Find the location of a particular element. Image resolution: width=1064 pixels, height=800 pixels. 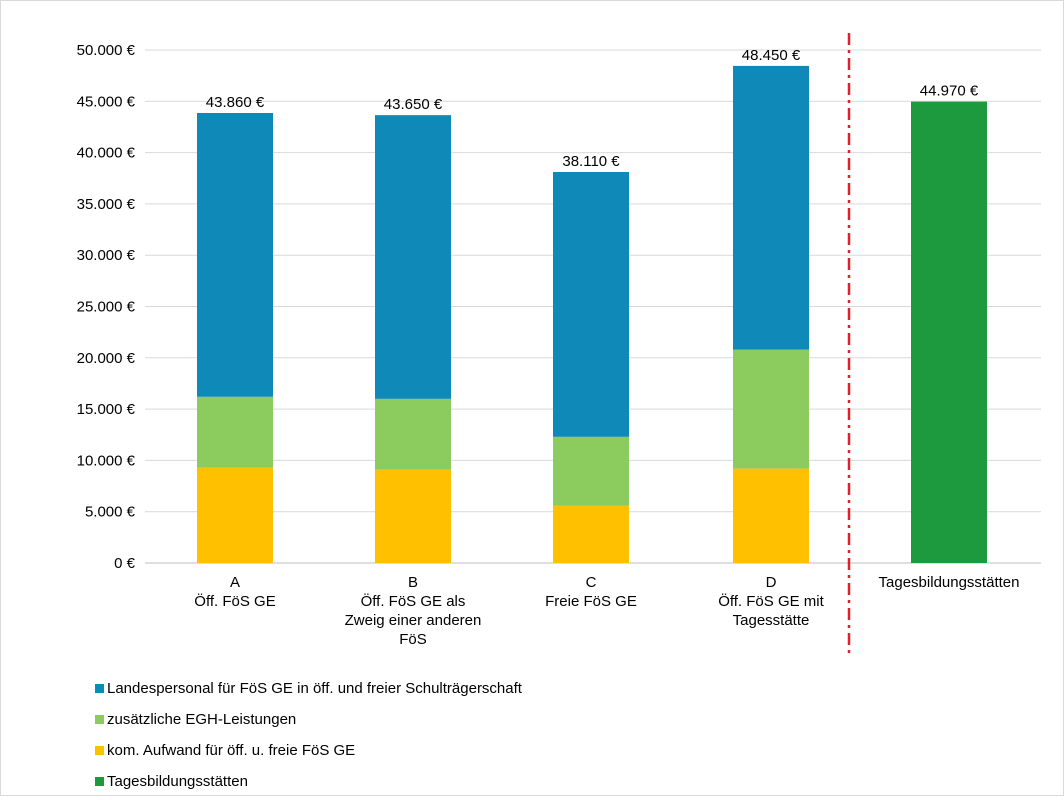

legend-label: Tagesbildungsstätten is located at coordinates (177, 781).